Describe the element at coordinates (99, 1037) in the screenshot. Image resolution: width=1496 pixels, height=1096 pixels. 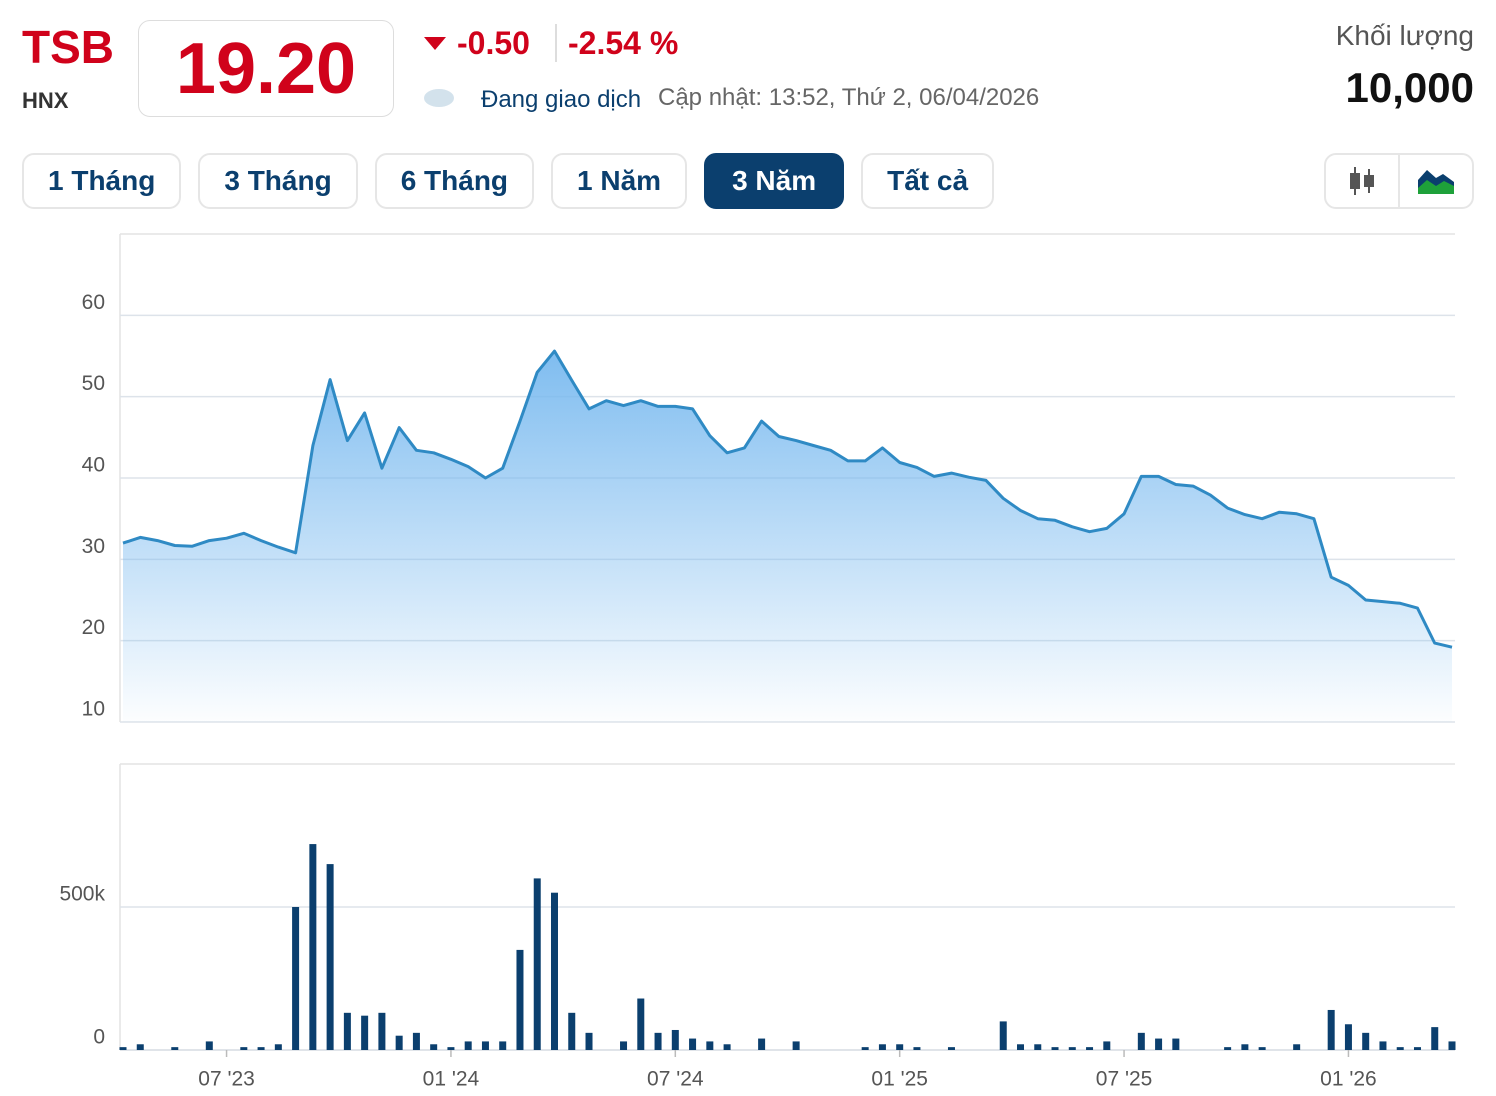
I see `y2-tick-label: 0` at that location.